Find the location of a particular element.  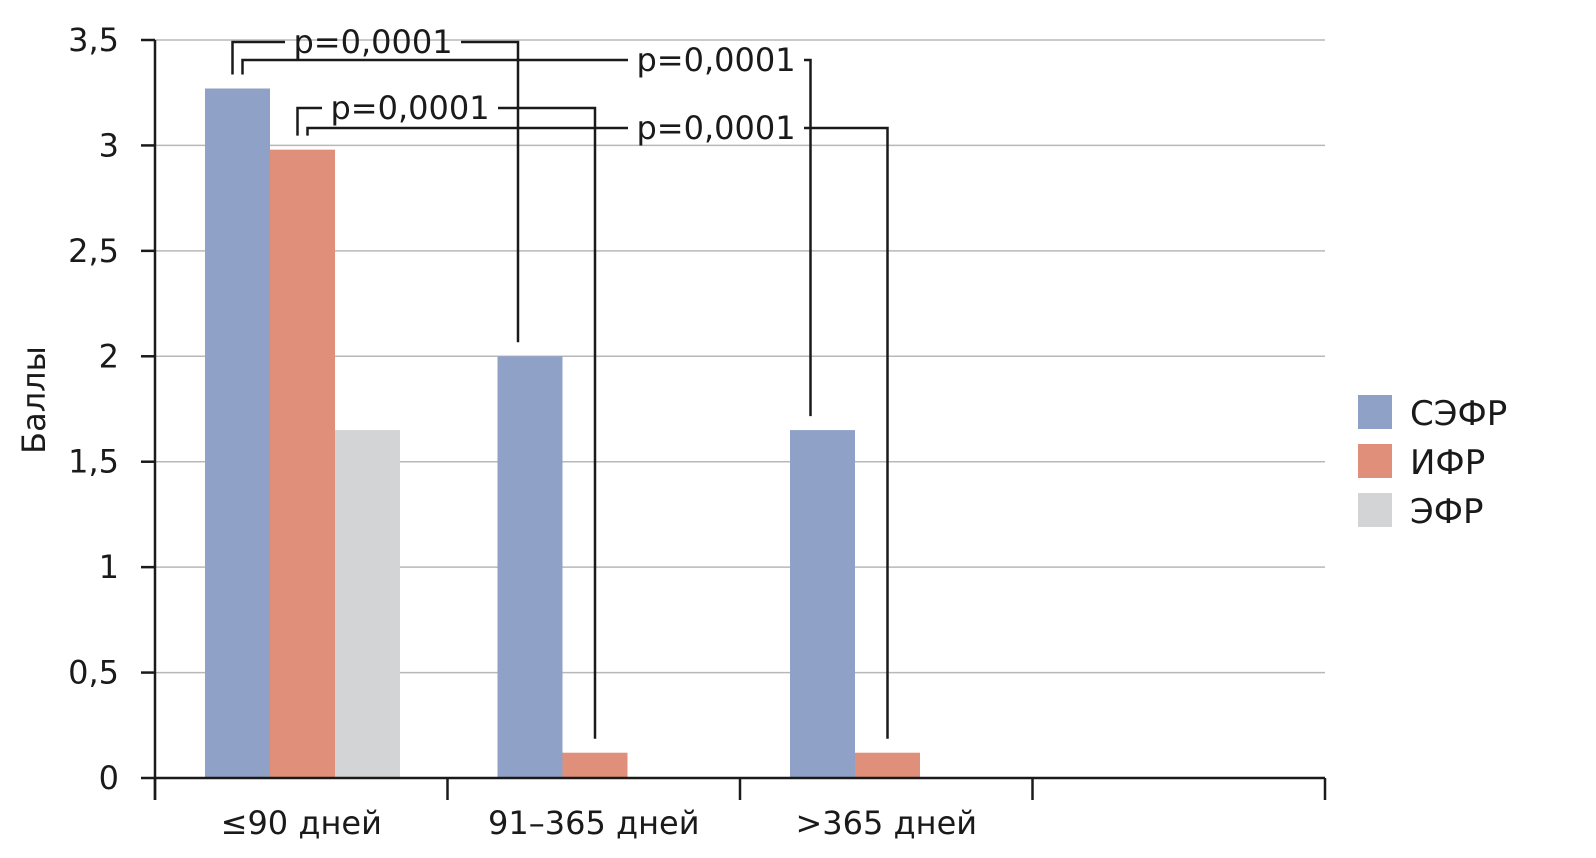

y-tick-label: 1,5 is located at coordinates (93, 462).